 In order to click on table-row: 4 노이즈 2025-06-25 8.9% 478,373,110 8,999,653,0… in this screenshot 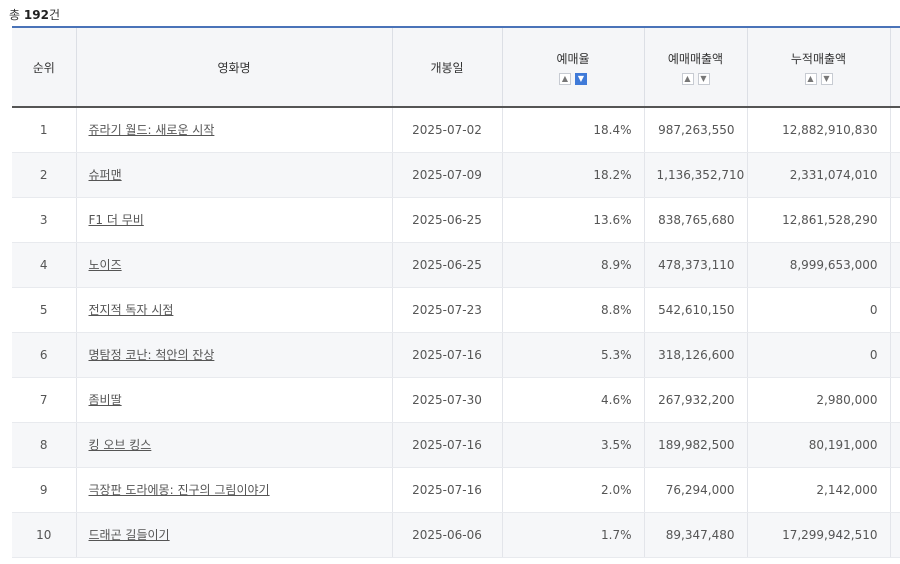, I will do `click(456, 265)`.